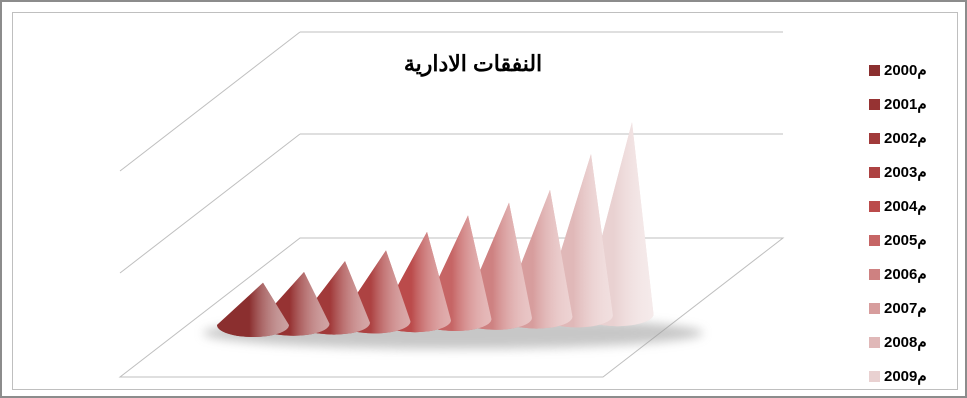 This screenshot has height=398, width=967. Describe the element at coordinates (905, 206) in the screenshot. I see `legend-label: م2004` at that location.